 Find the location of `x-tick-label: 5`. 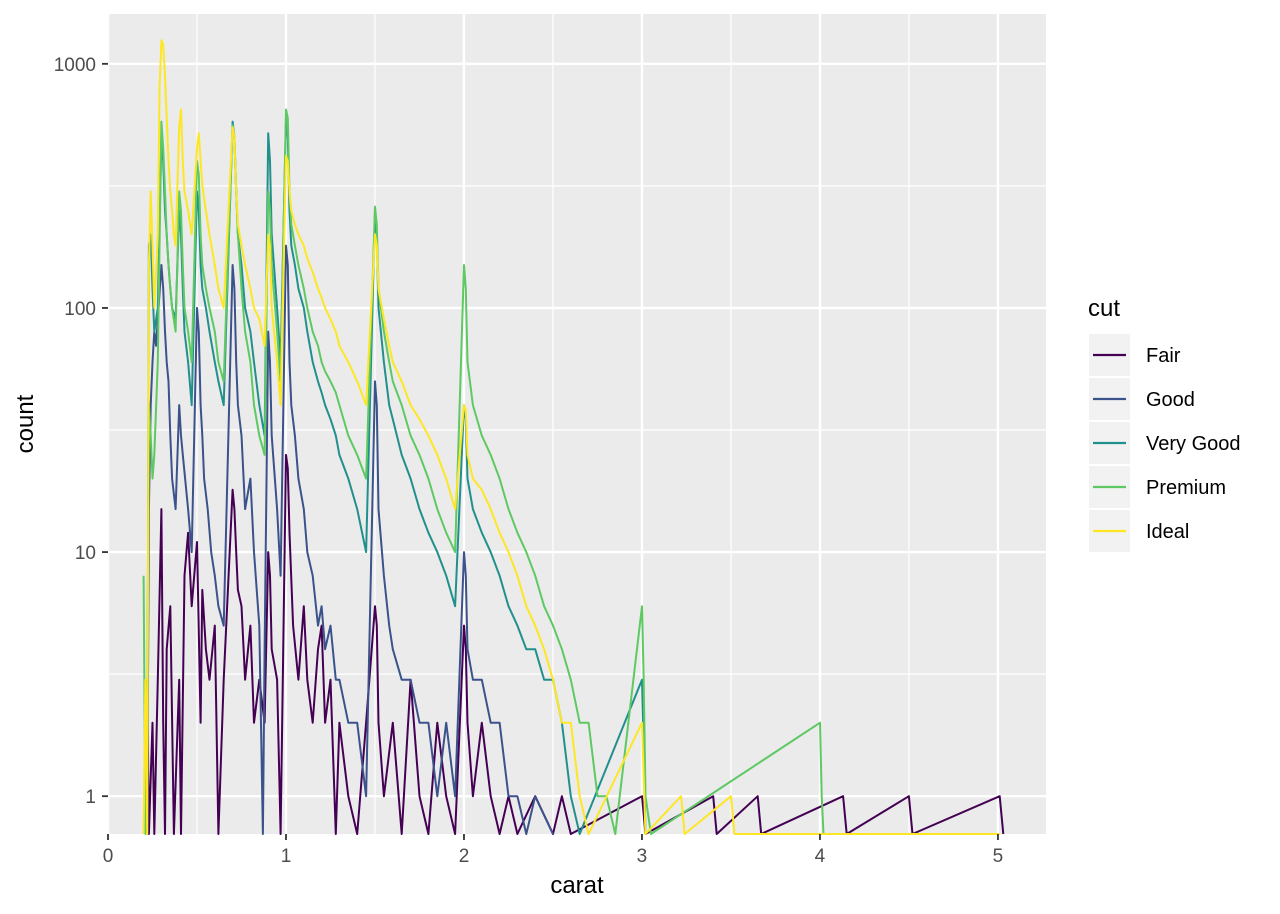

x-tick-label: 5 is located at coordinates (998, 856).